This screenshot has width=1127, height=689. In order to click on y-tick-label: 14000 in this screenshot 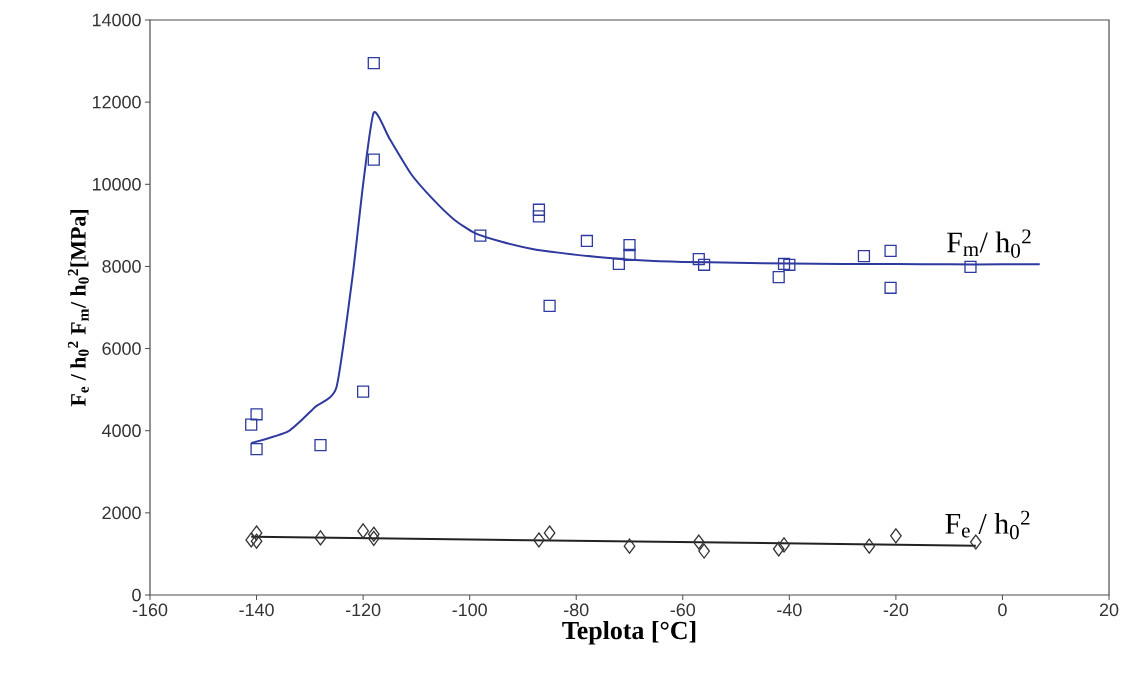, I will do `click(116, 20)`.